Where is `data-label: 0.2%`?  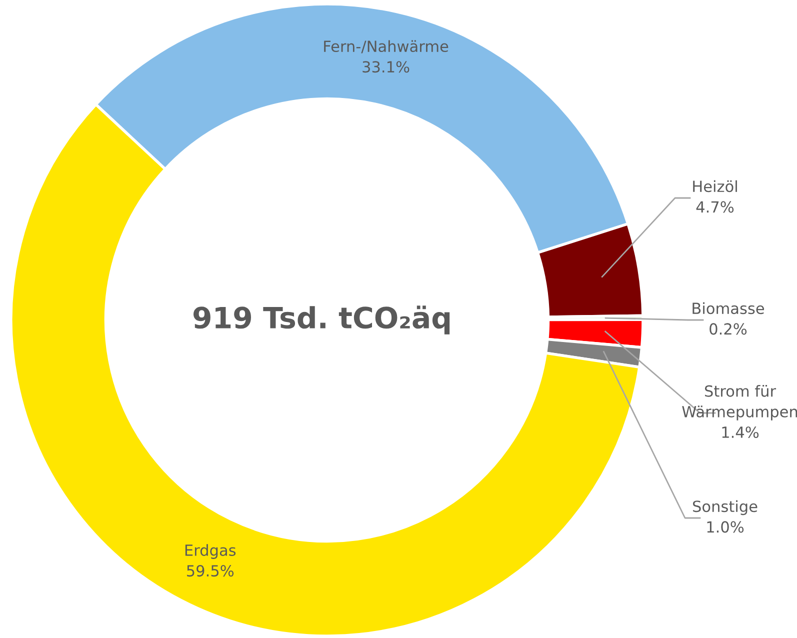
data-label: 0.2% is located at coordinates (728, 329).